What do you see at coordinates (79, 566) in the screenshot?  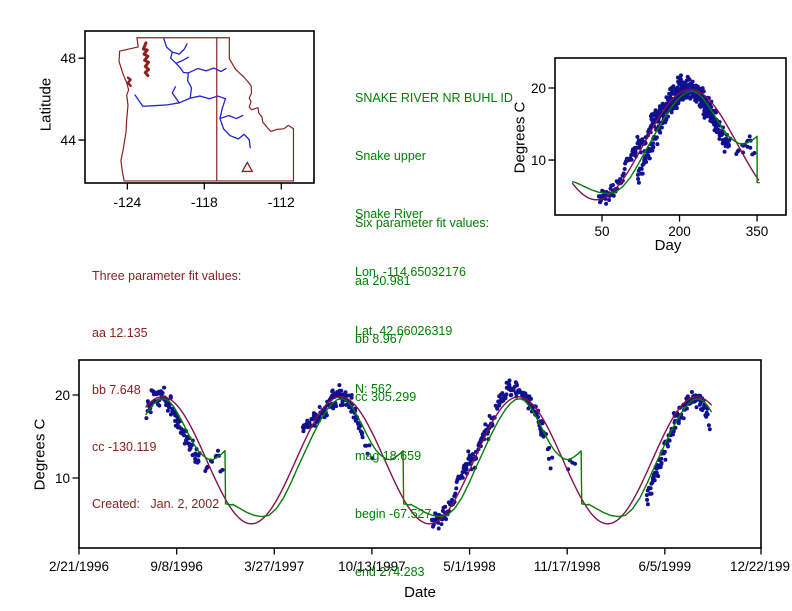 I see `timeseries-x-tick-label: 2/21/1996` at bounding box center [79, 566].